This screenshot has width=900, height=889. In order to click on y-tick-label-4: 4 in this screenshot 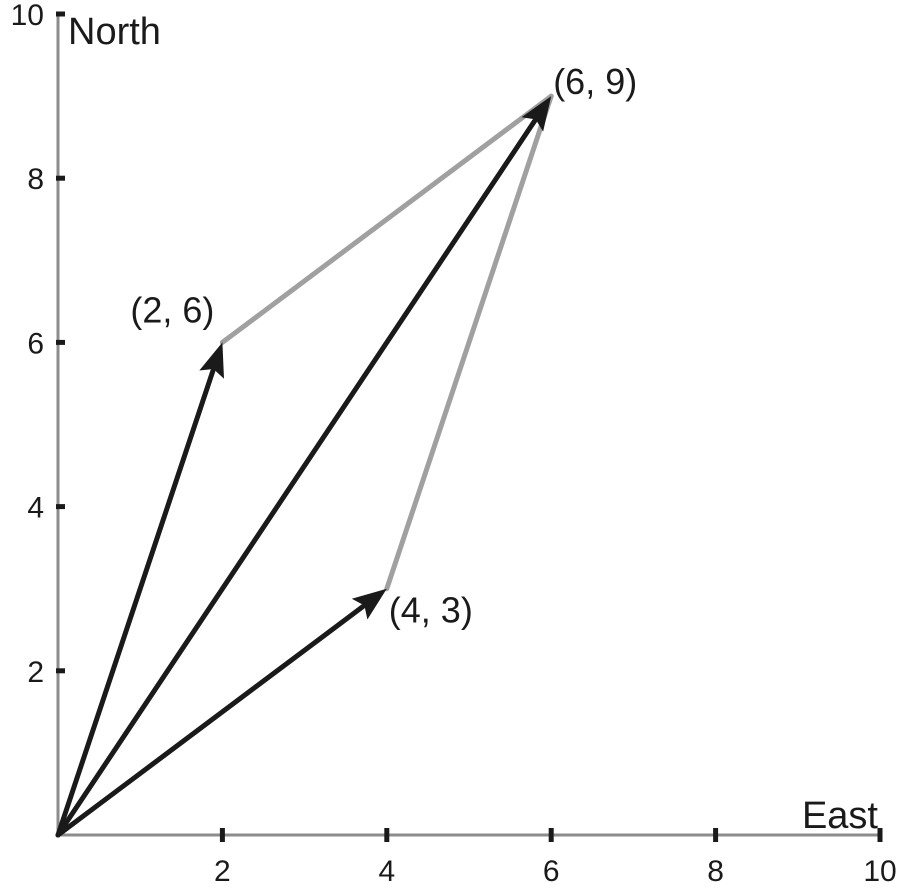, I will do `click(35, 508)`.